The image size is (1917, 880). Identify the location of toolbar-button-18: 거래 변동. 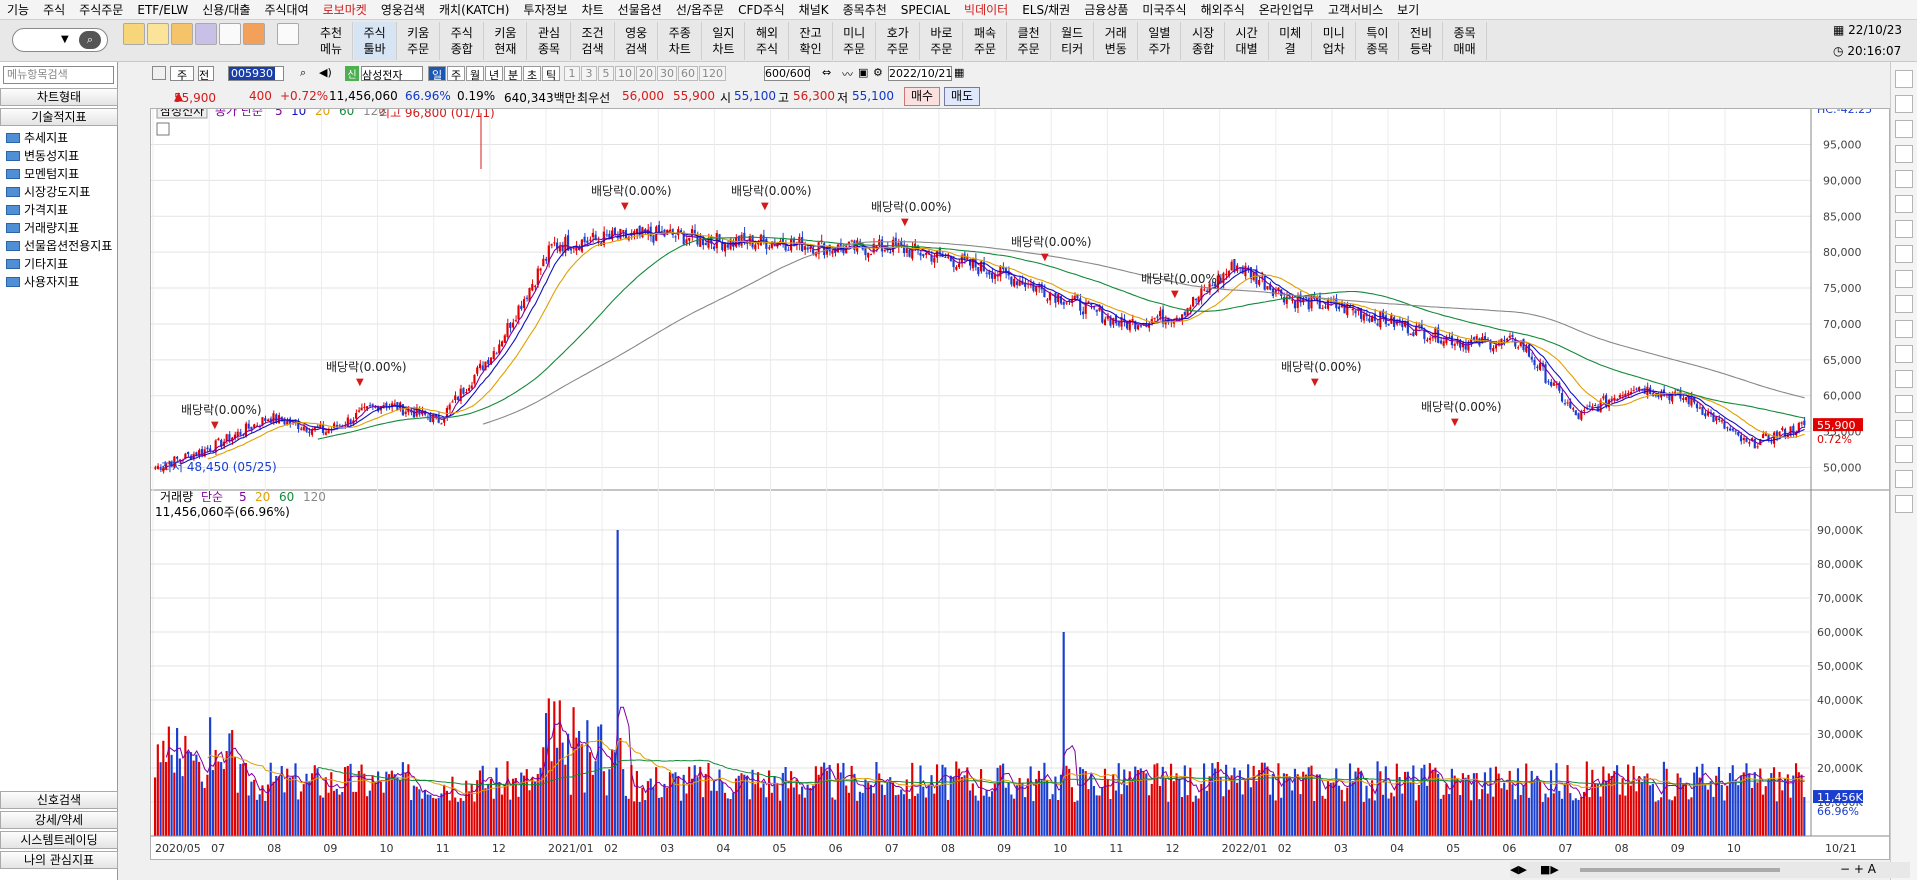
(1116, 41).